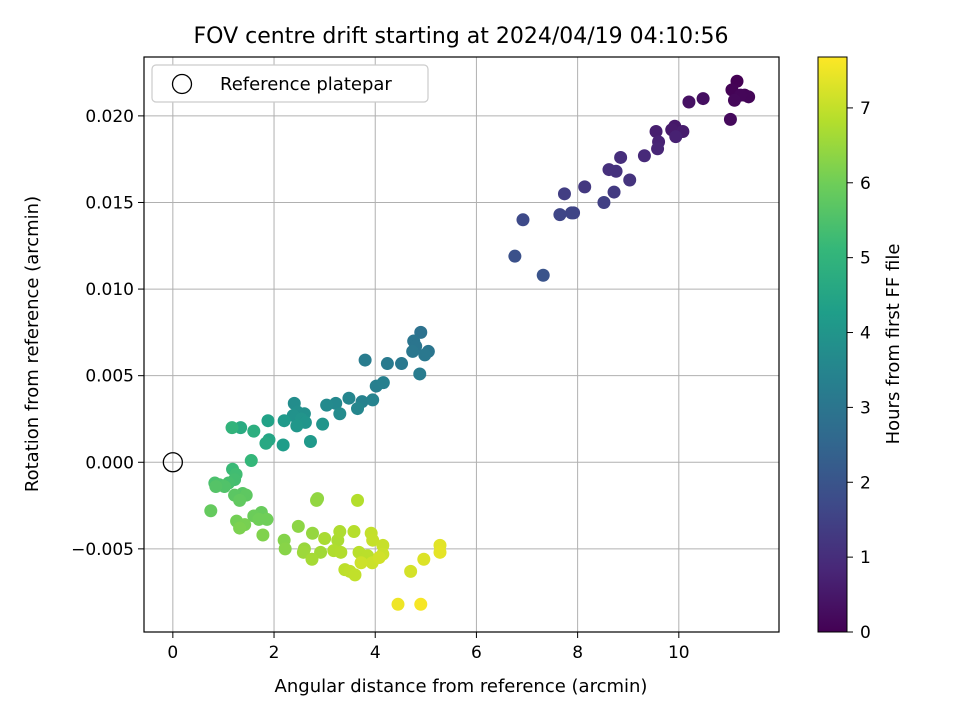 The height and width of the screenshot is (720, 960). I want to click on y-tick-label: 0.000, so click(109, 463).